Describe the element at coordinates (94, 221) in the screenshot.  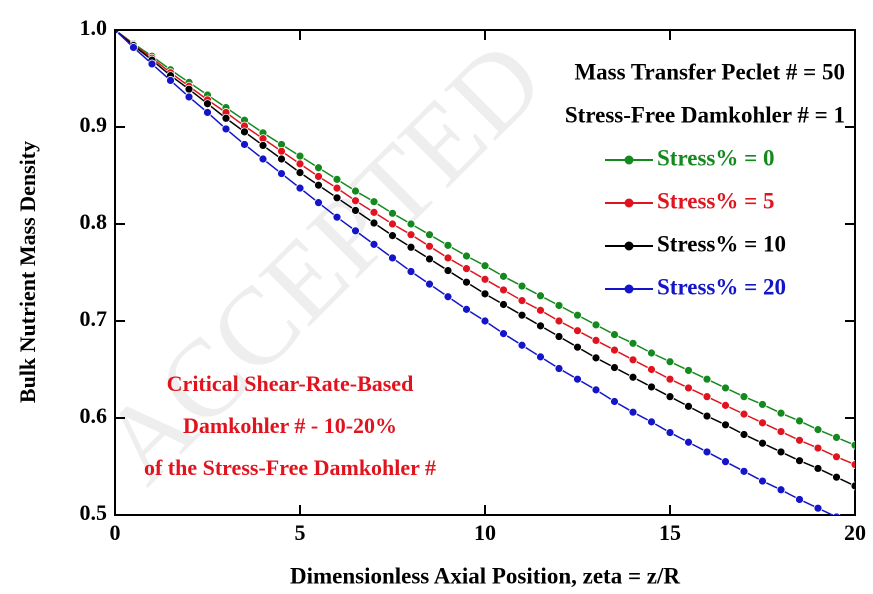
I see `y-tick-label: 0.8` at that location.